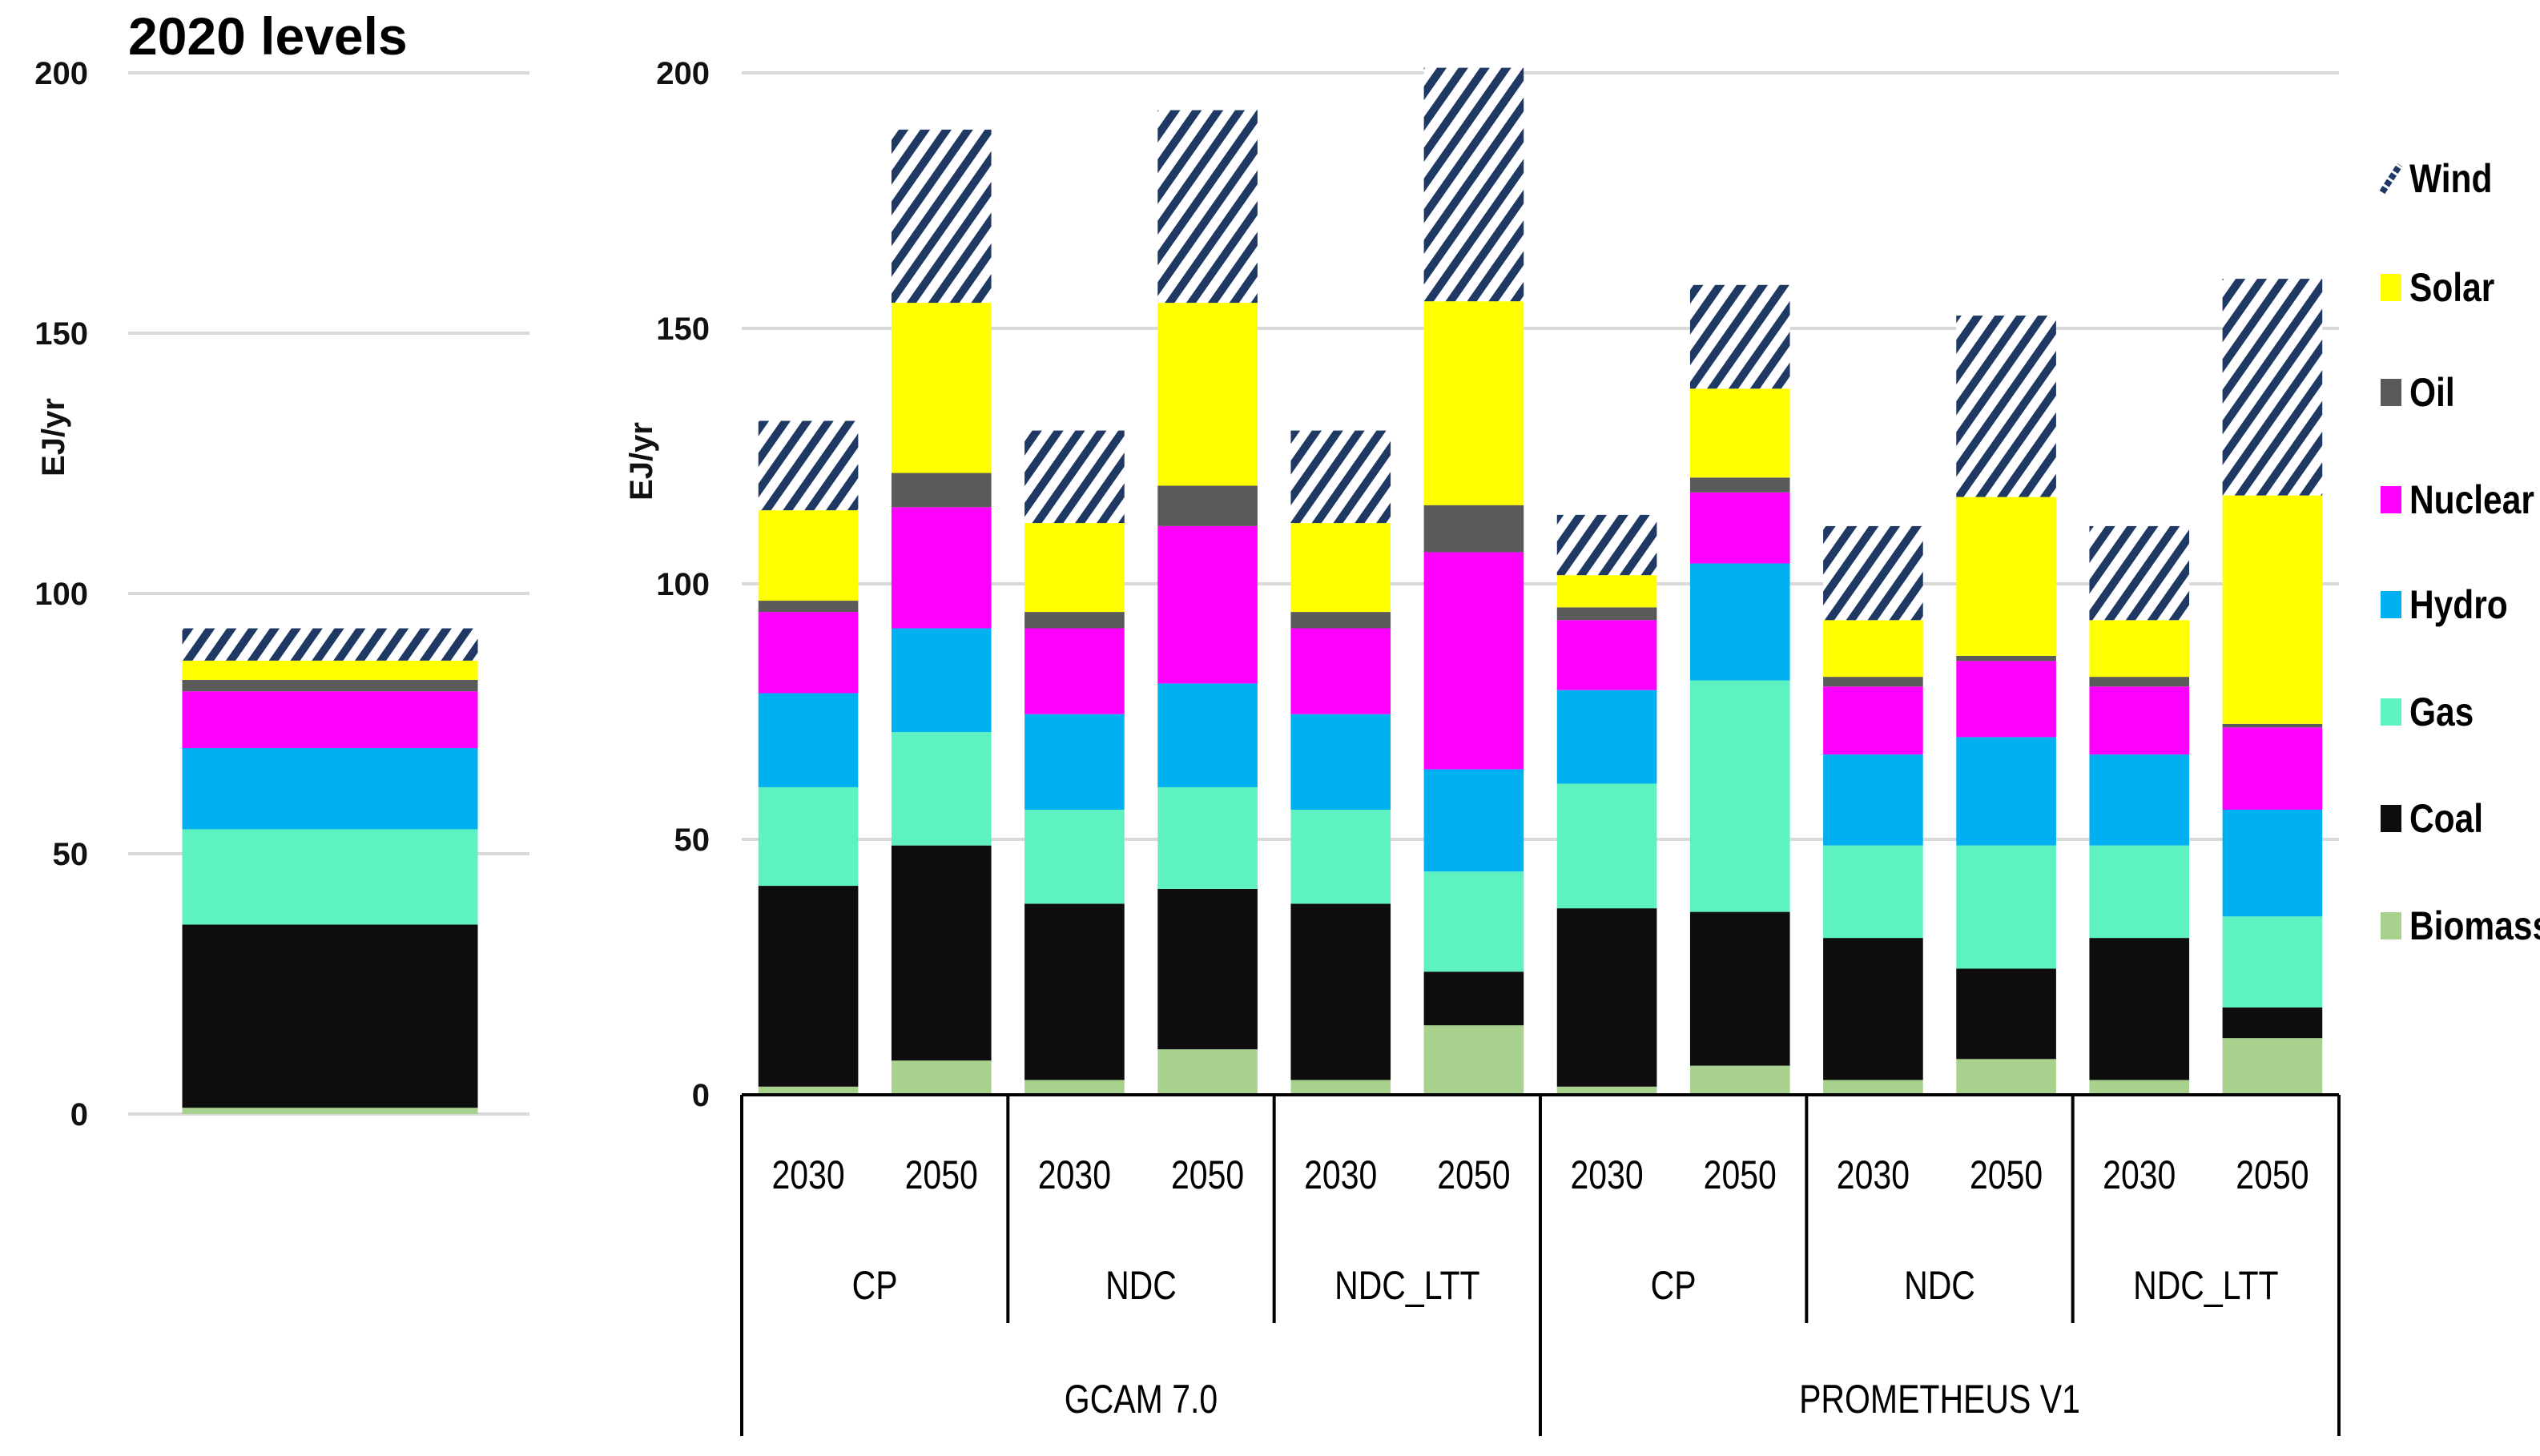 The width and height of the screenshot is (2540, 1456). What do you see at coordinates (2432, 392) in the screenshot?
I see `legend-label-oil: Oil` at bounding box center [2432, 392].